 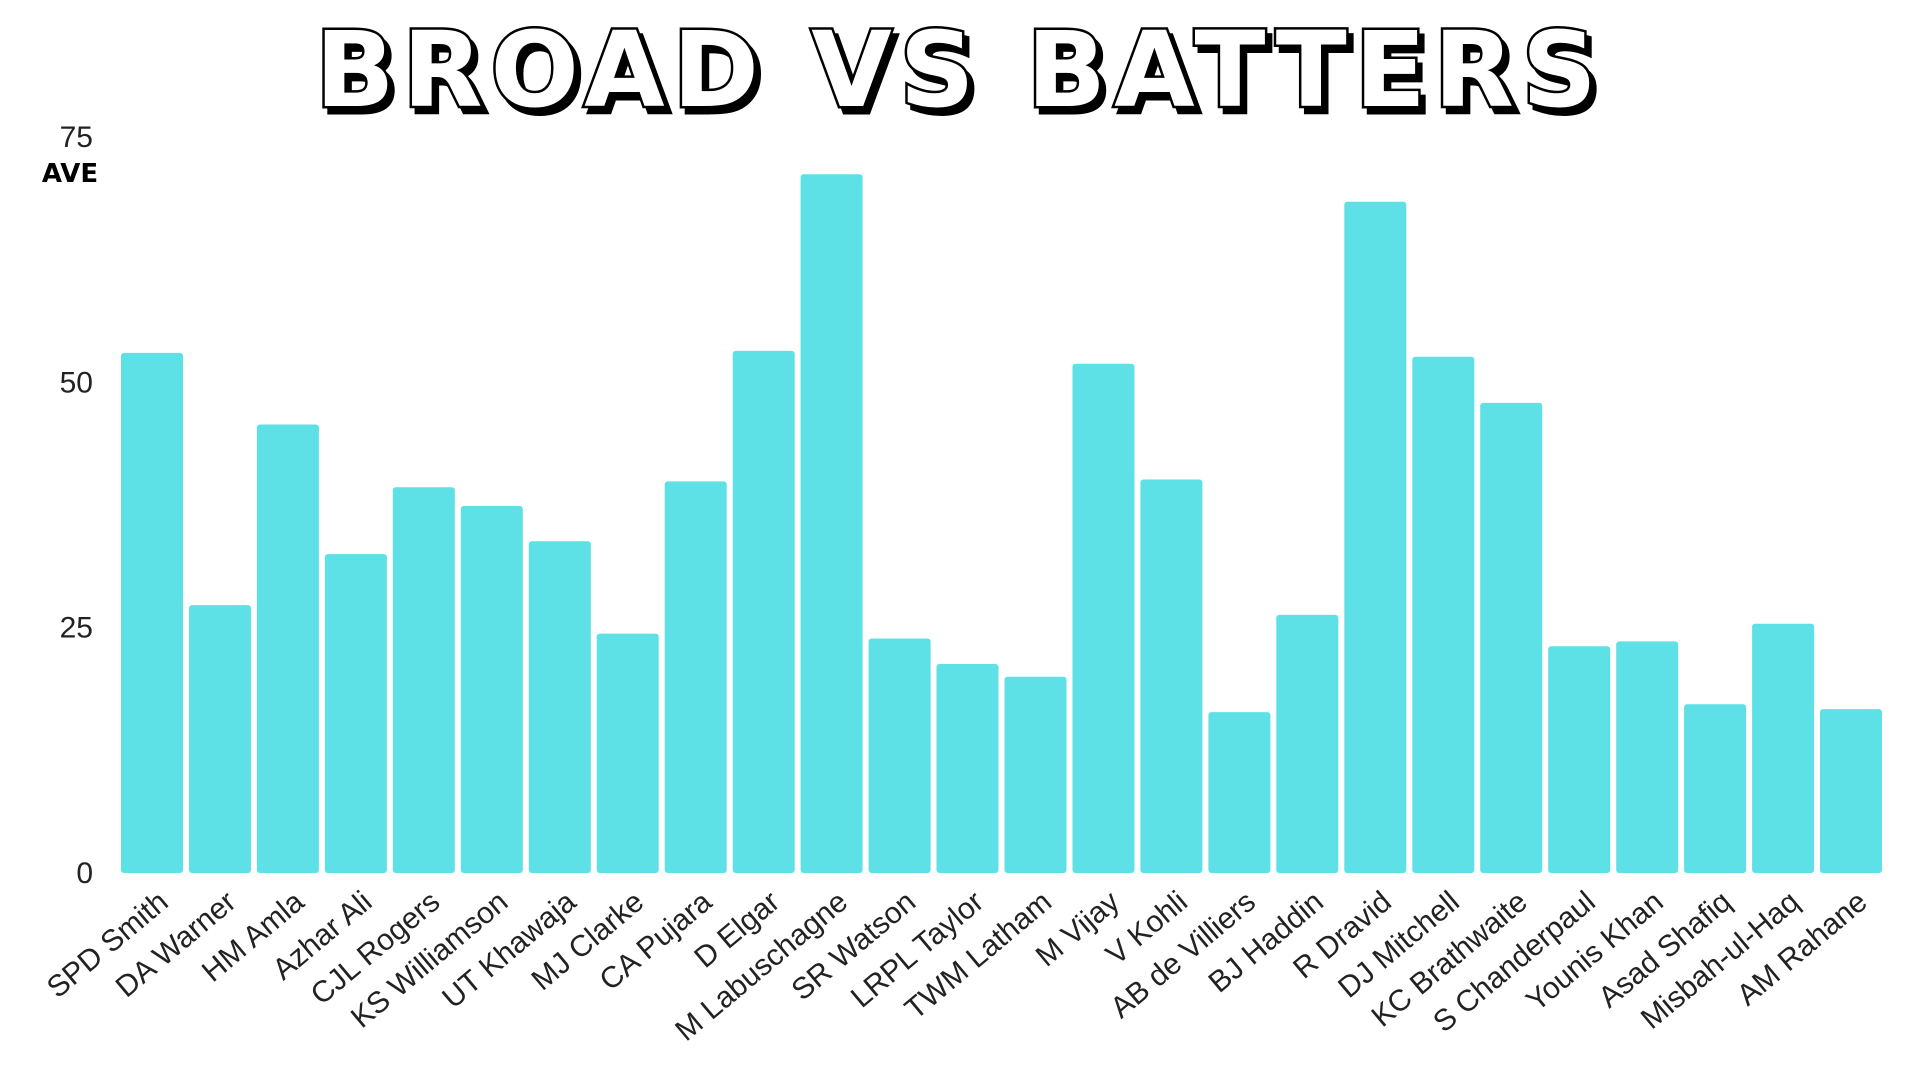 I want to click on bar-spd-smith, so click(x=152, y=612).